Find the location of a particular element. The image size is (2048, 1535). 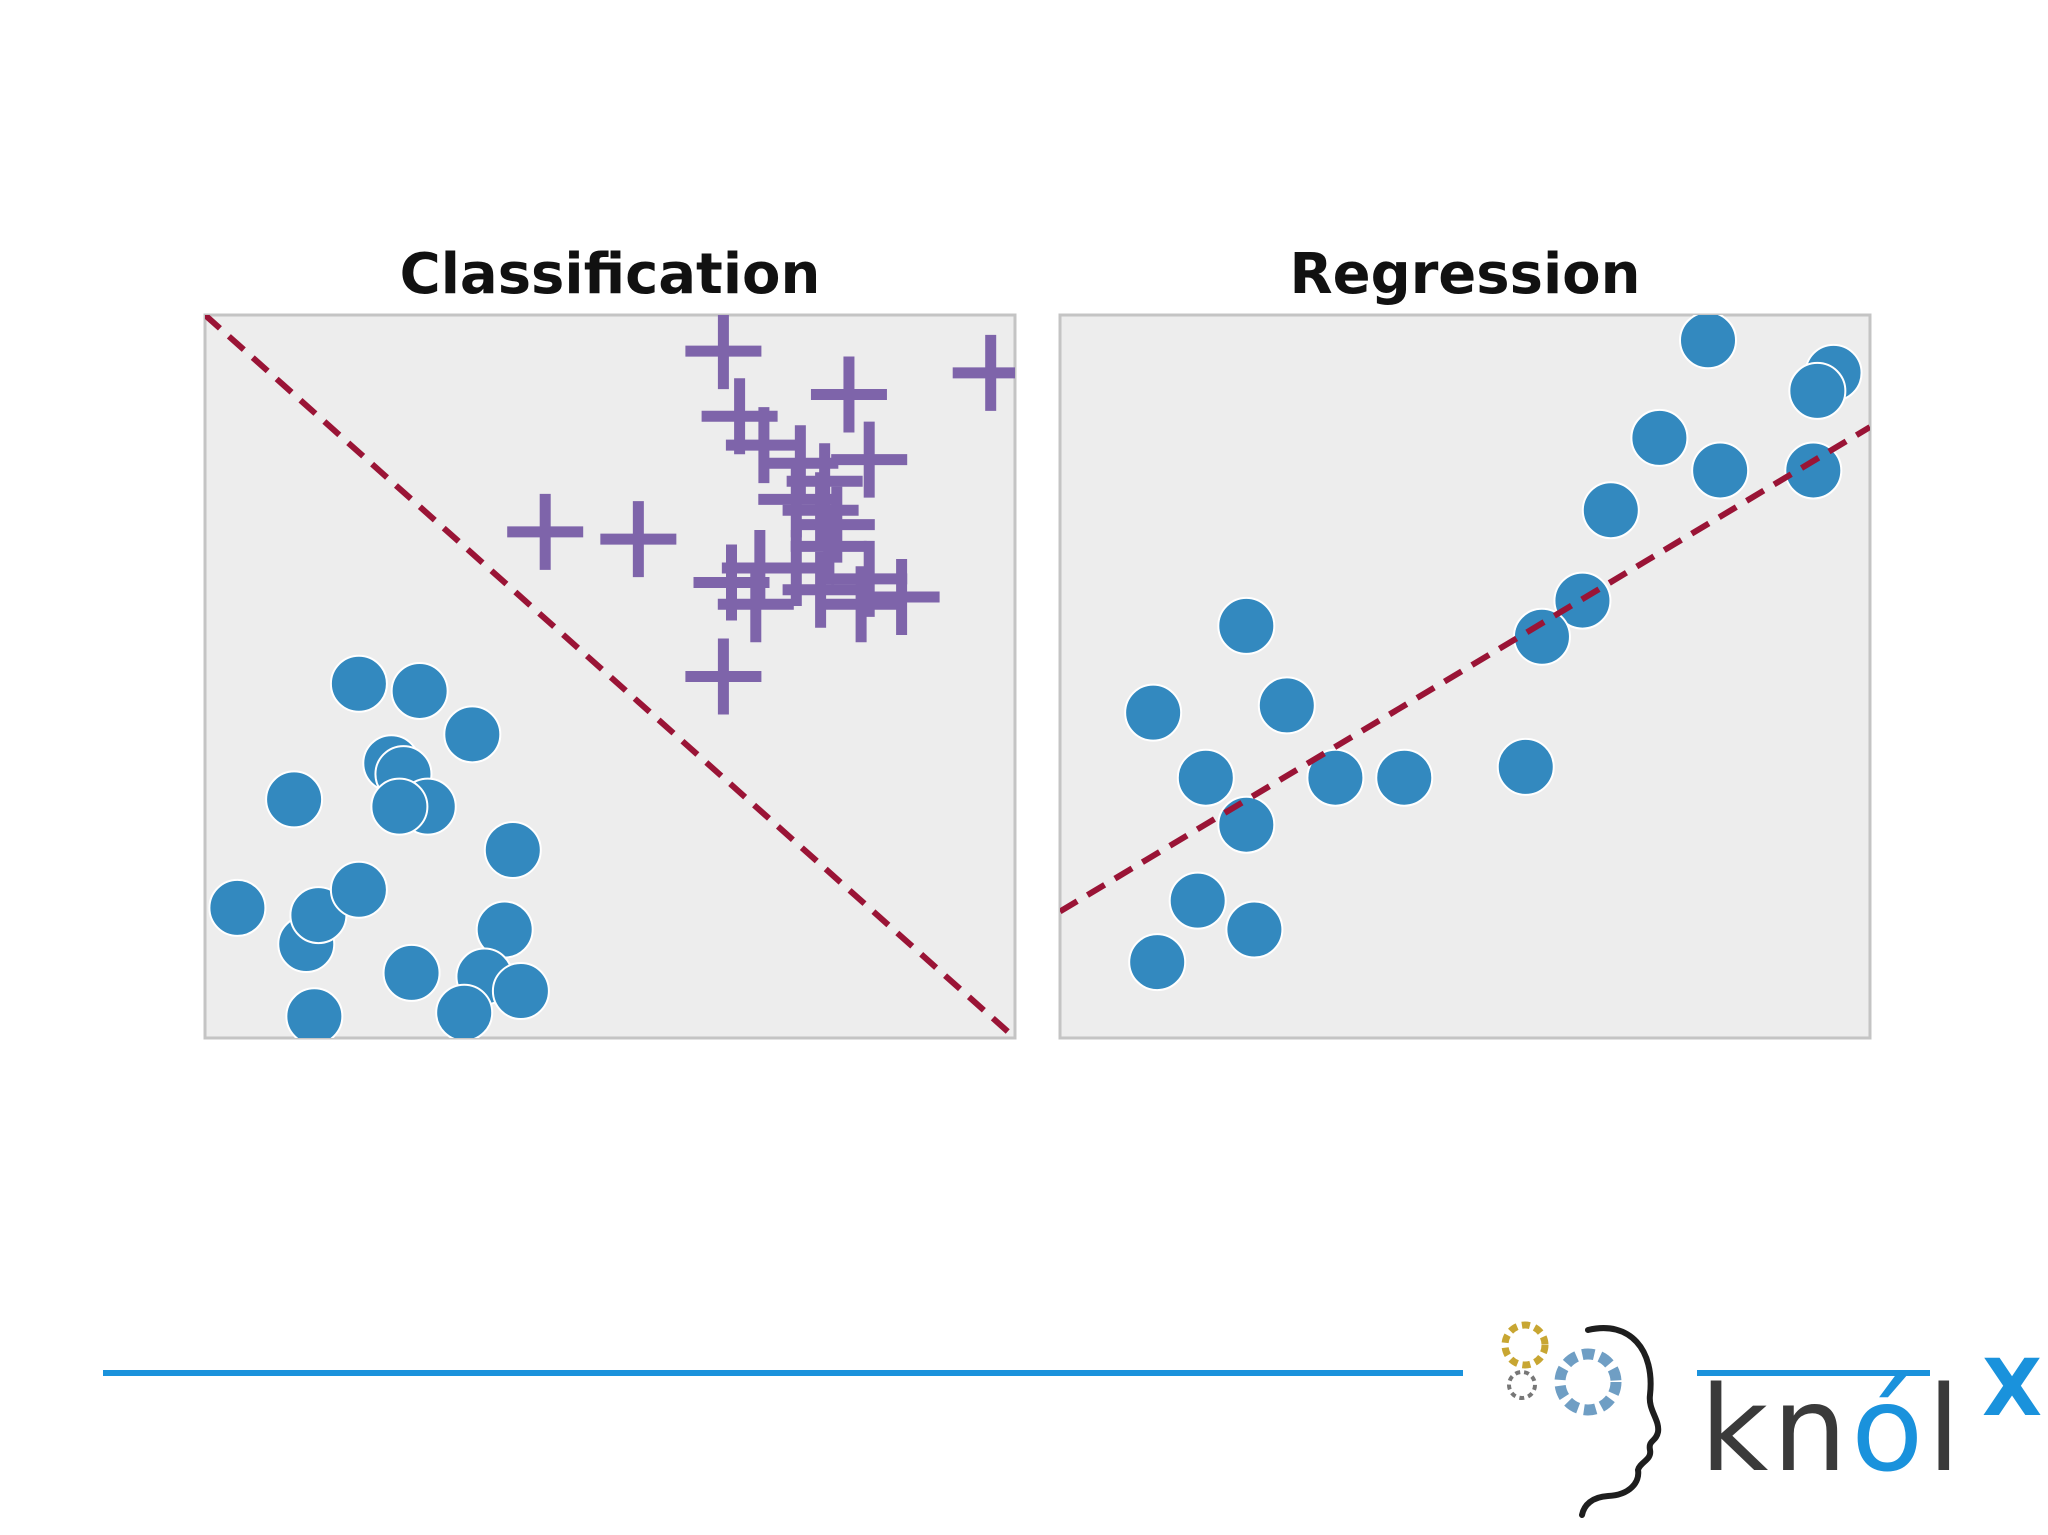

head-gears-icon is located at coordinates (1581, 1419).